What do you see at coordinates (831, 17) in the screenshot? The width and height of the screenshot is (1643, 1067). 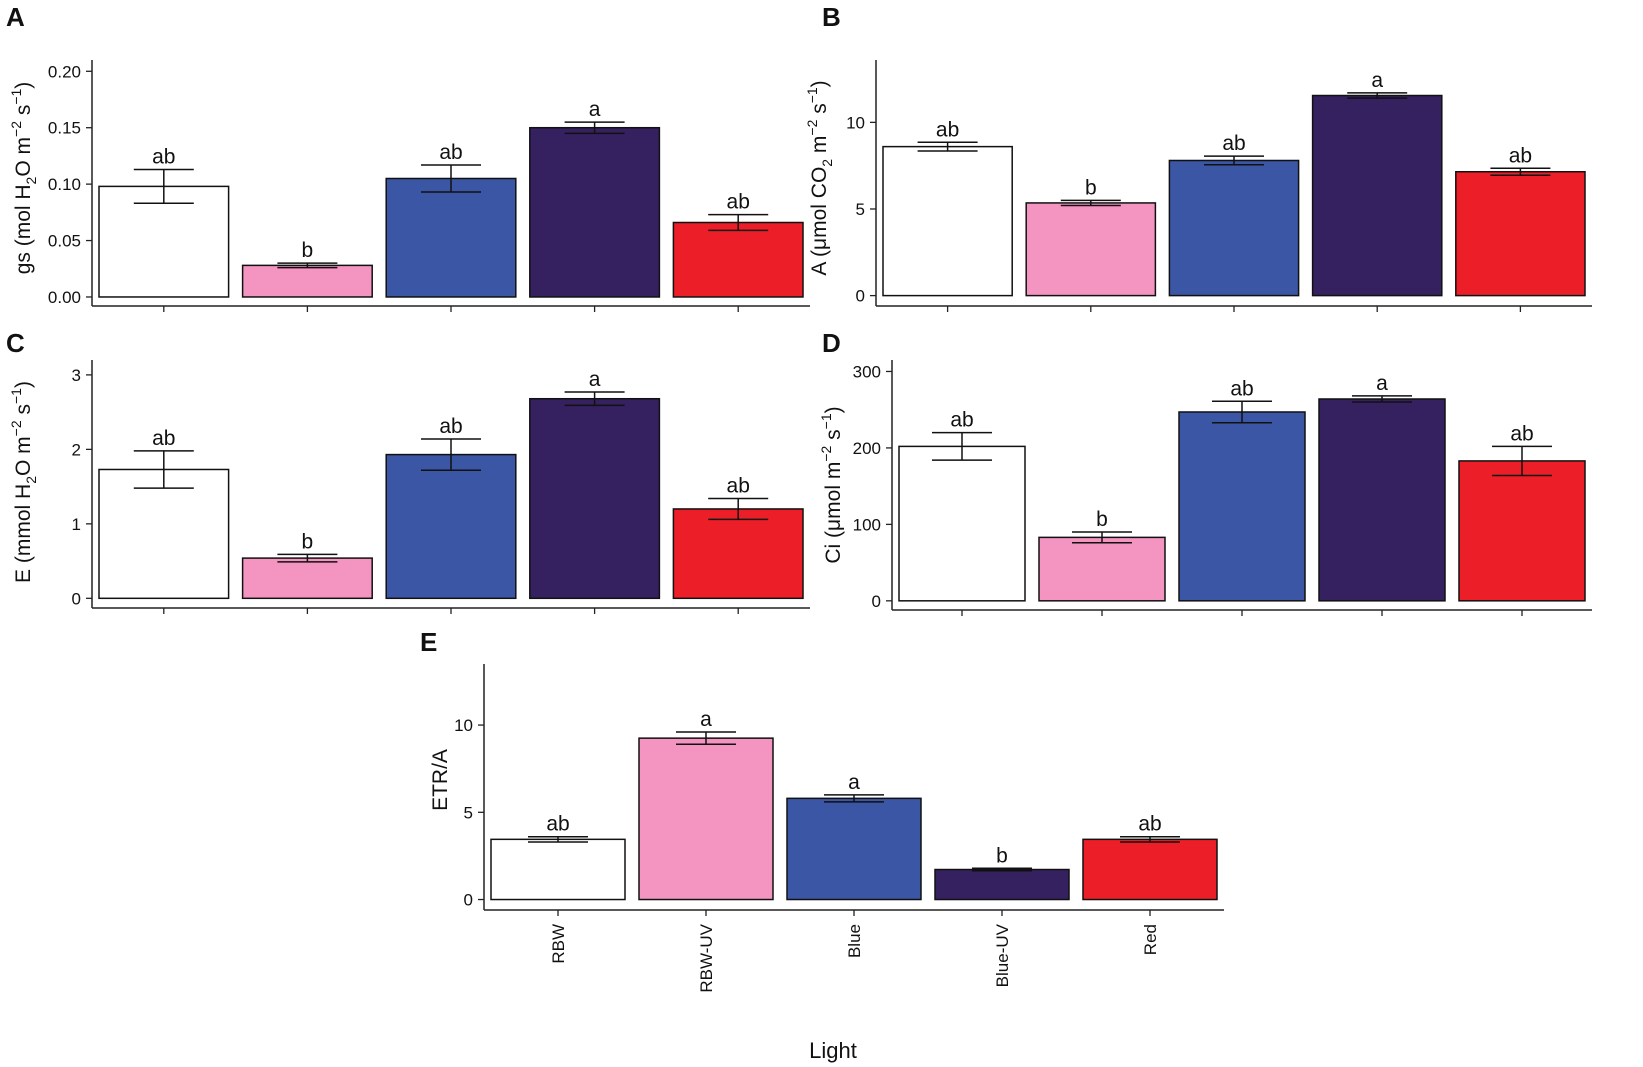 I see `panel-letter-b: B` at bounding box center [831, 17].